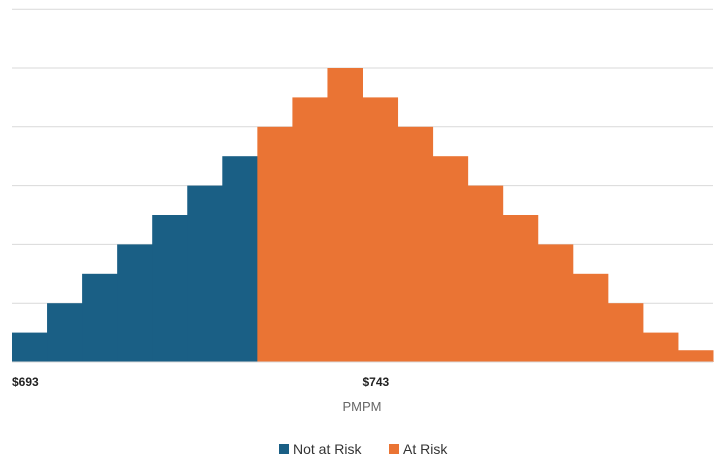  I want to click on legend-label-not-at-risk: Not at Risk, so click(327, 449).